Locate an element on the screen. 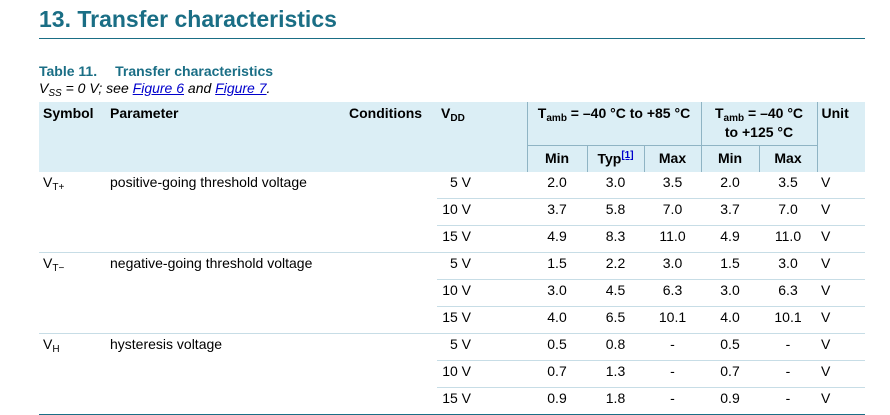 The image size is (890, 415). max-cell: 11.0 is located at coordinates (672, 239).